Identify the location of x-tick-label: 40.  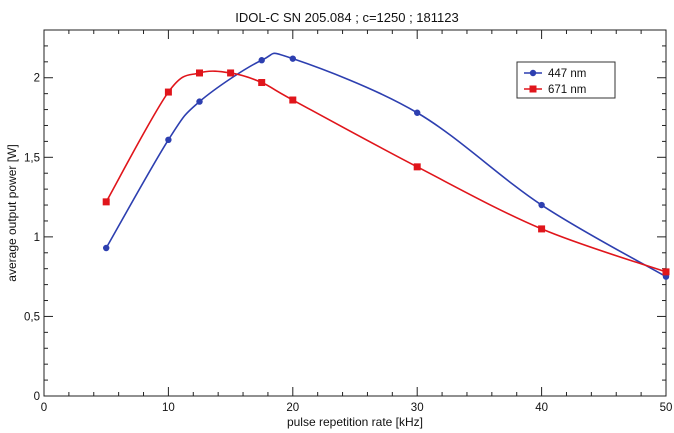
(541, 408).